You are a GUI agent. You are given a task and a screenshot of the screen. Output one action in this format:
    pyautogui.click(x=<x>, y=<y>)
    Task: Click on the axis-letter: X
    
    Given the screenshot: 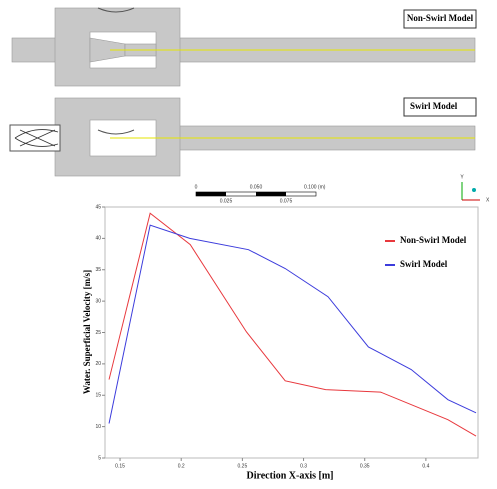 What is the action you would take?
    pyautogui.click(x=488, y=200)
    